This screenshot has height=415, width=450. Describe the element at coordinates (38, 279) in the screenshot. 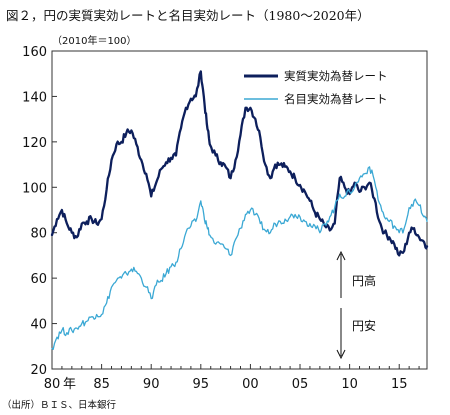

I see `y-tick-label: 60` at that location.